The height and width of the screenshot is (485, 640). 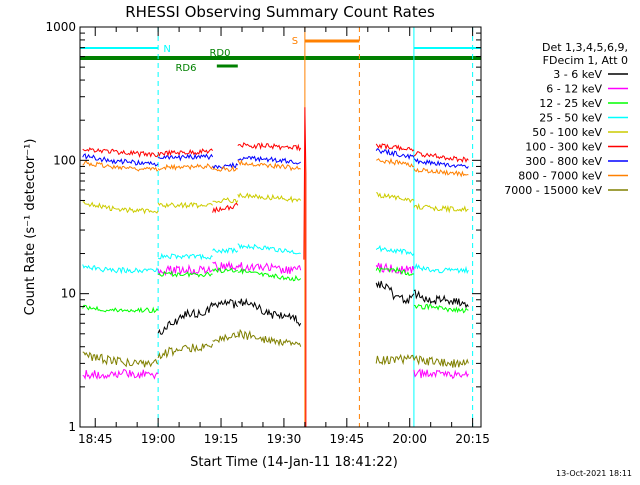 What do you see at coordinates (347, 439) in the screenshot?
I see `x-tick-label: 19:45` at bounding box center [347, 439].